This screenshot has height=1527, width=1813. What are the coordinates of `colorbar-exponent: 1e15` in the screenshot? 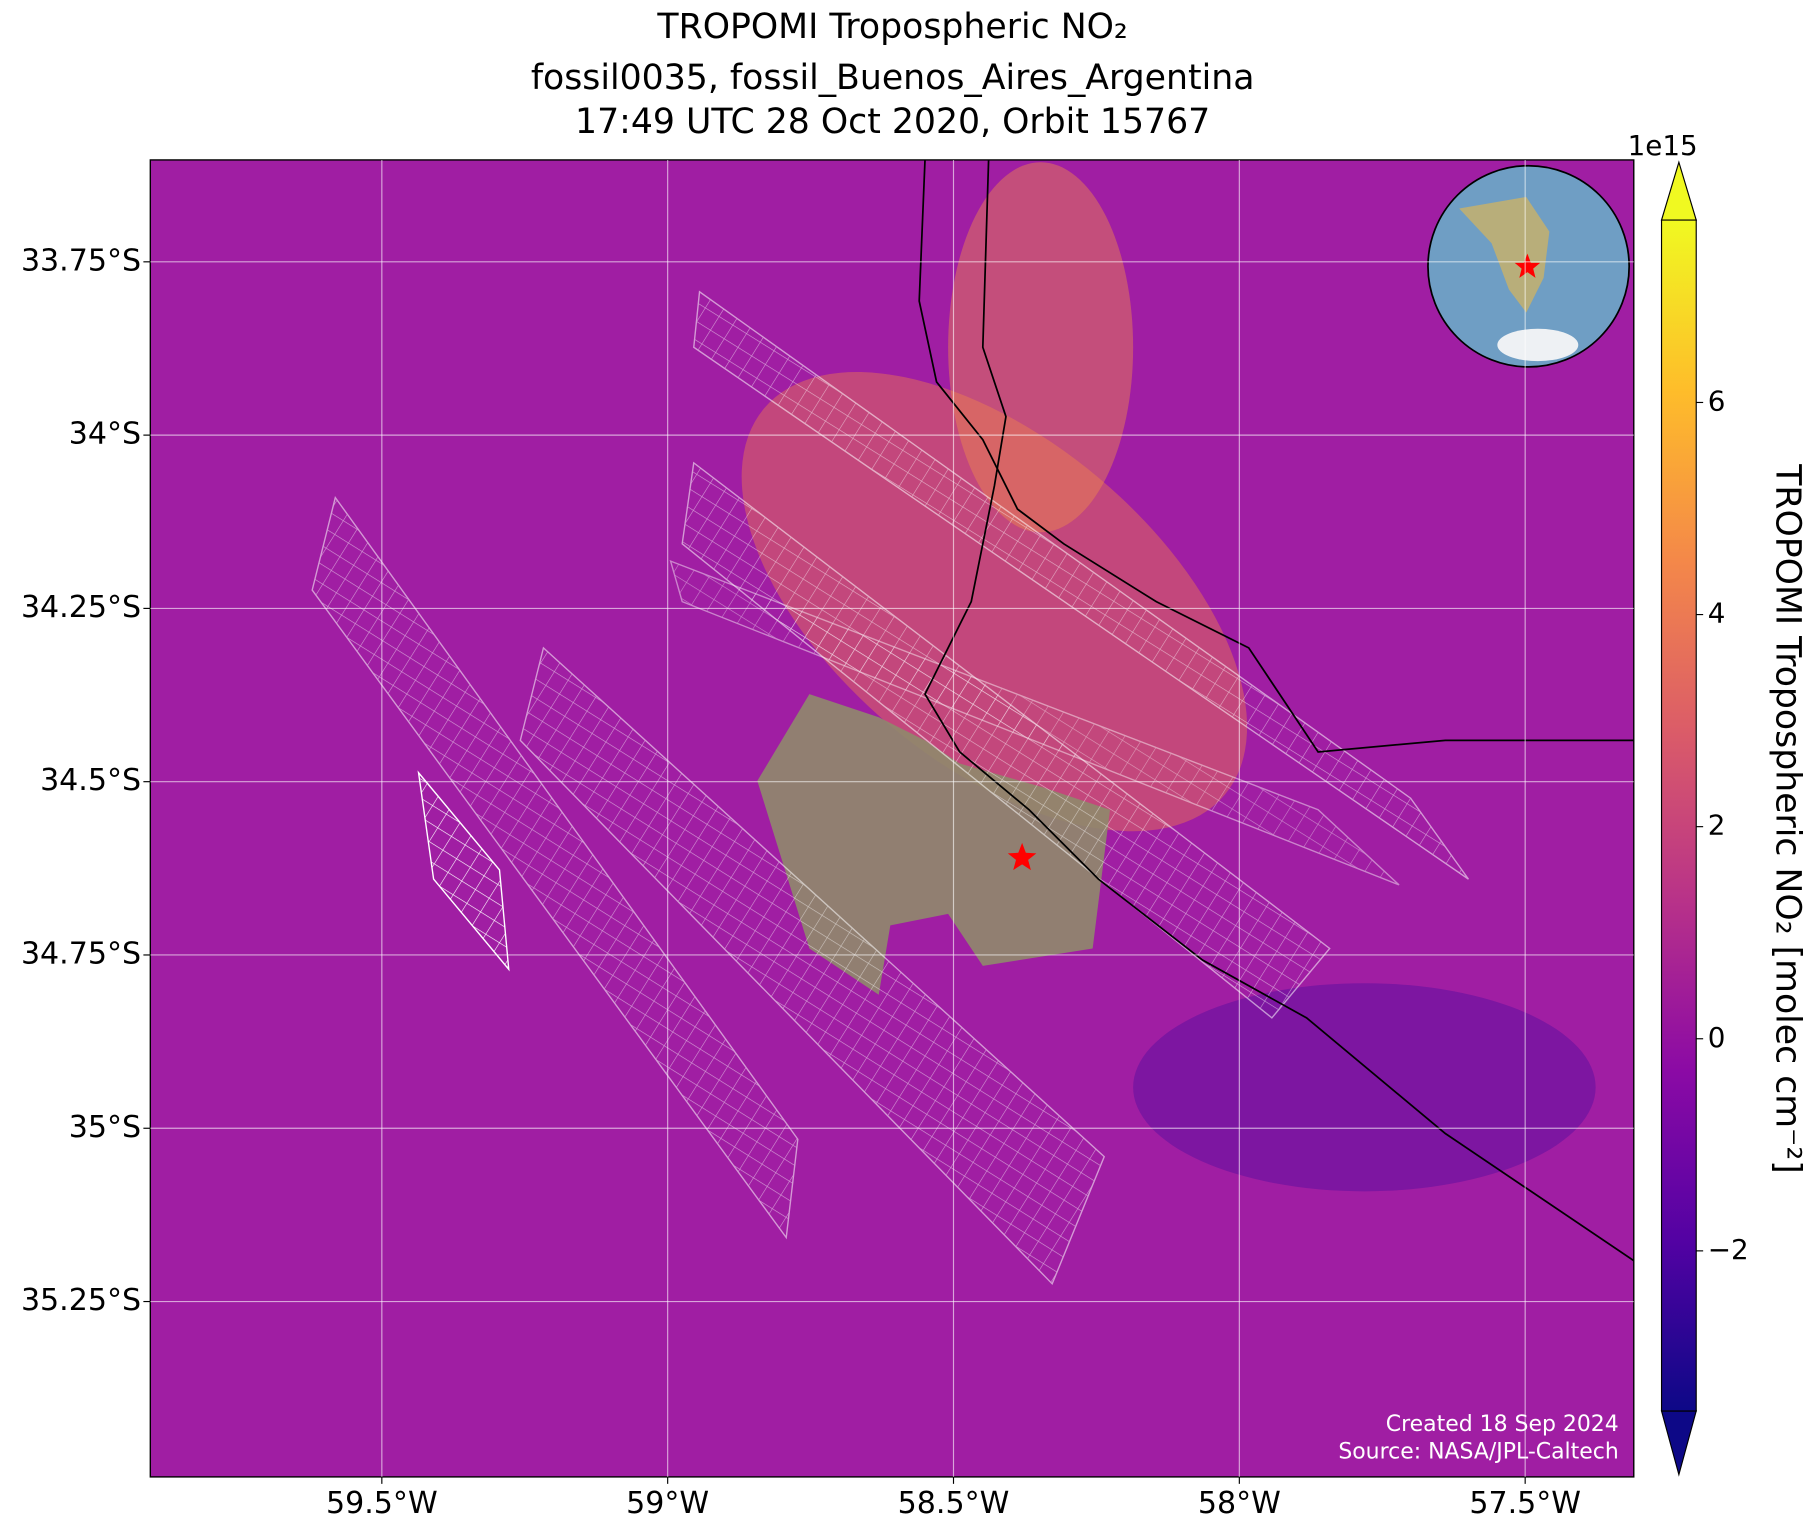 It's located at (1663, 145).